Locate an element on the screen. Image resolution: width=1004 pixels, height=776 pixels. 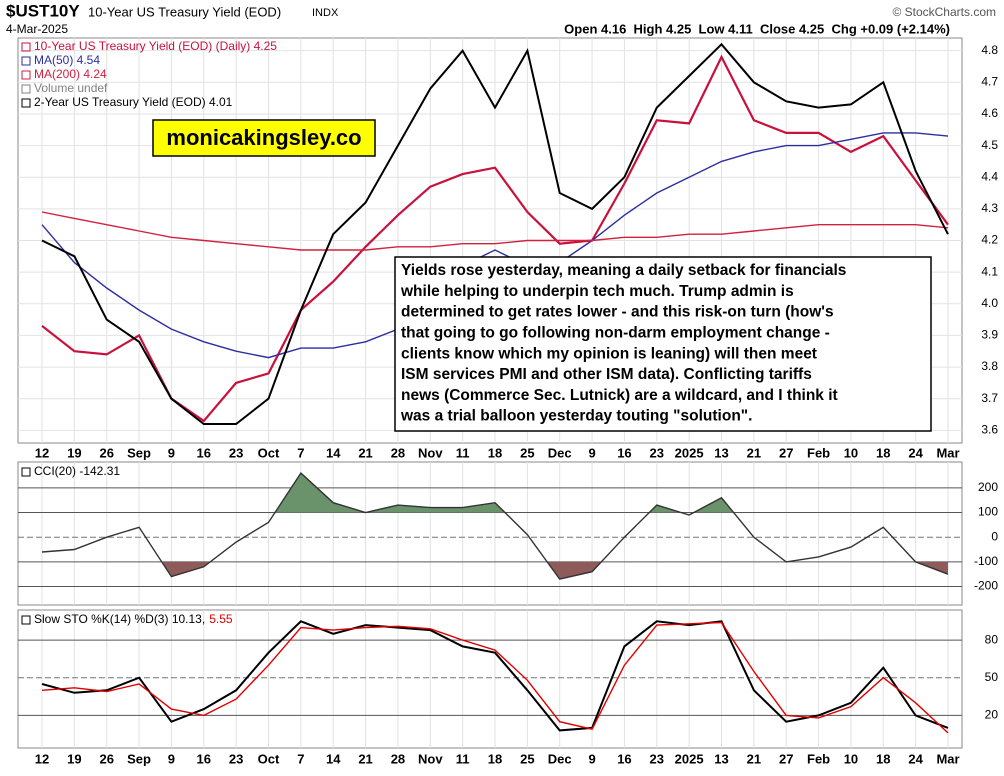
y-tick-label: 200 is located at coordinates (988, 487).